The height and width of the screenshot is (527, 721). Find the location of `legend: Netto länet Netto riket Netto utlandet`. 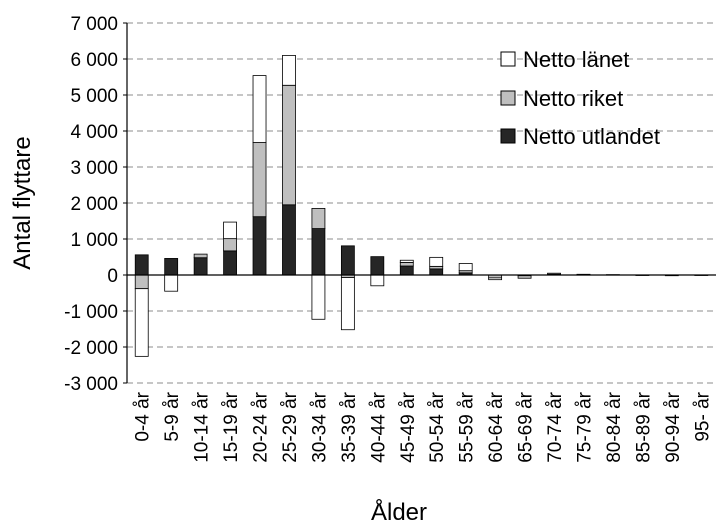

legend: Netto länet Netto riket Netto utlandet is located at coordinates (580, 98).